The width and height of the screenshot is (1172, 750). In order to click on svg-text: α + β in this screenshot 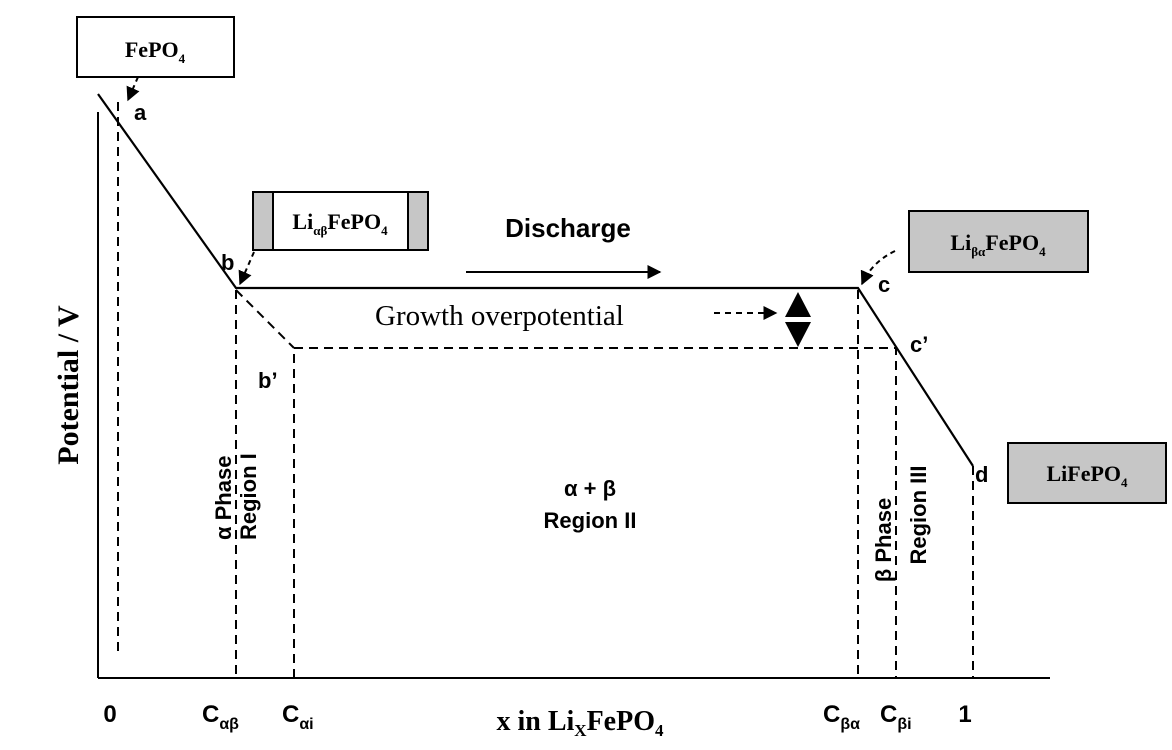, I will do `click(590, 488)`.